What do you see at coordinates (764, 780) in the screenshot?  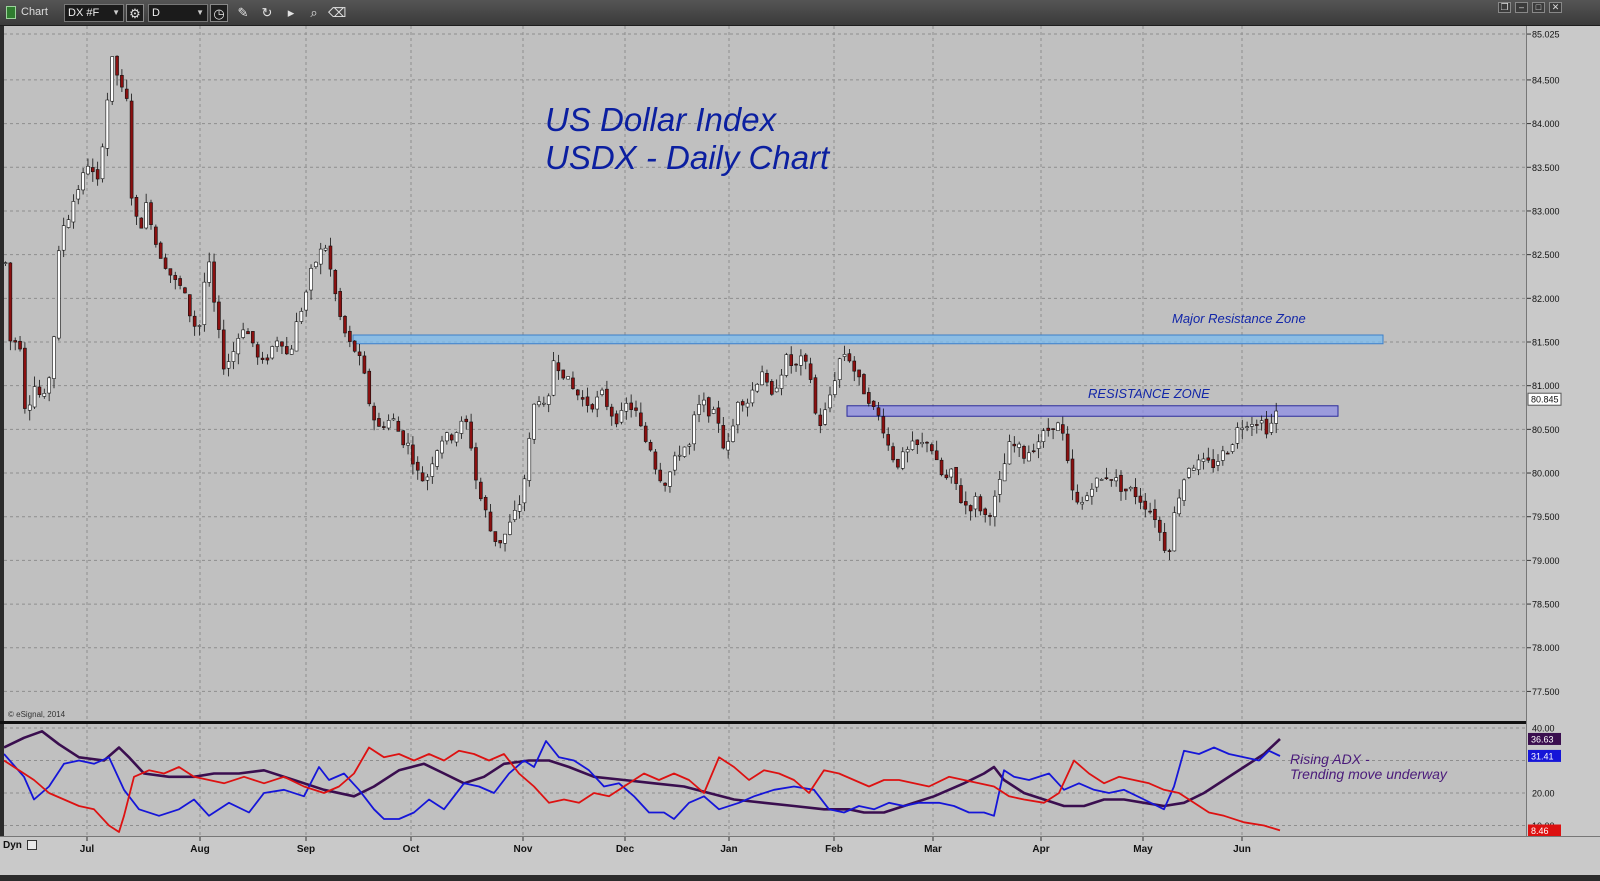 I see `adx-pane` at bounding box center [764, 780].